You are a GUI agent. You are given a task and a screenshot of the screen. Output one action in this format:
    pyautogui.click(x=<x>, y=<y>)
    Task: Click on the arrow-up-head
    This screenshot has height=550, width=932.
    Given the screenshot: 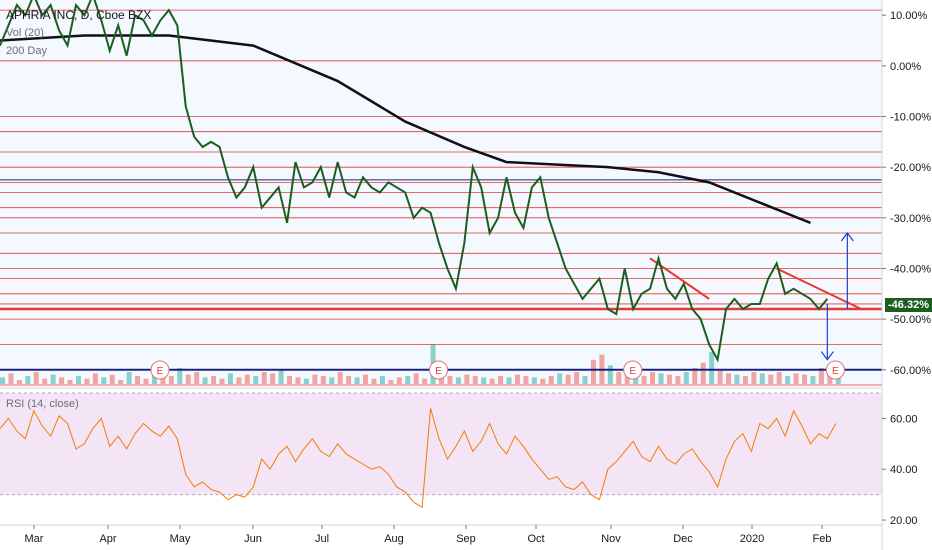 What is the action you would take?
    pyautogui.click(x=847, y=237)
    